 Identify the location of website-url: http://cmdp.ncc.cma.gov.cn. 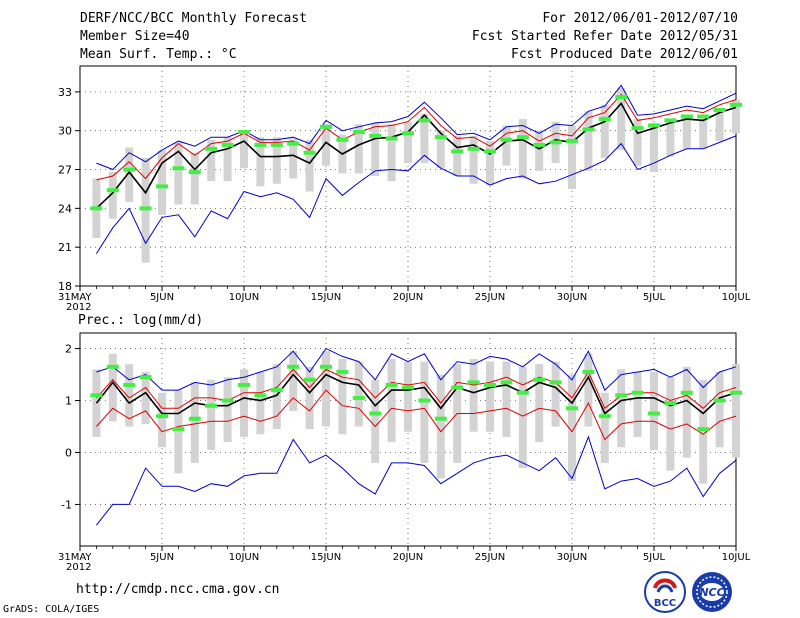
(178, 589).